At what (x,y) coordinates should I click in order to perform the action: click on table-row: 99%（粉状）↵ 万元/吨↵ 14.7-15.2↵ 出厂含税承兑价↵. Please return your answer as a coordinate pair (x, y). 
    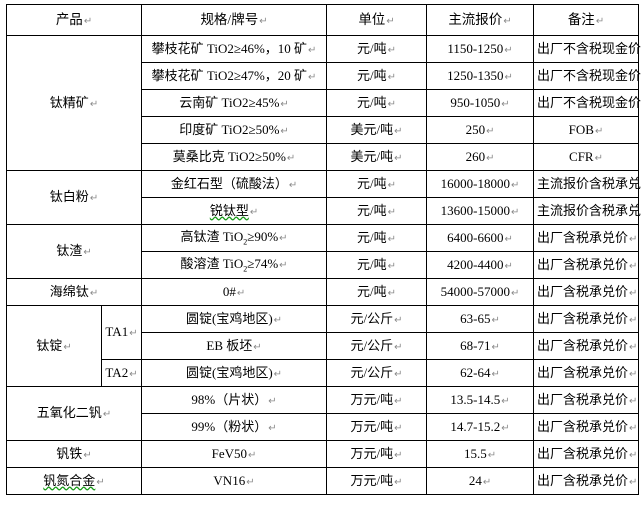
    Looking at the image, I should click on (323, 427).